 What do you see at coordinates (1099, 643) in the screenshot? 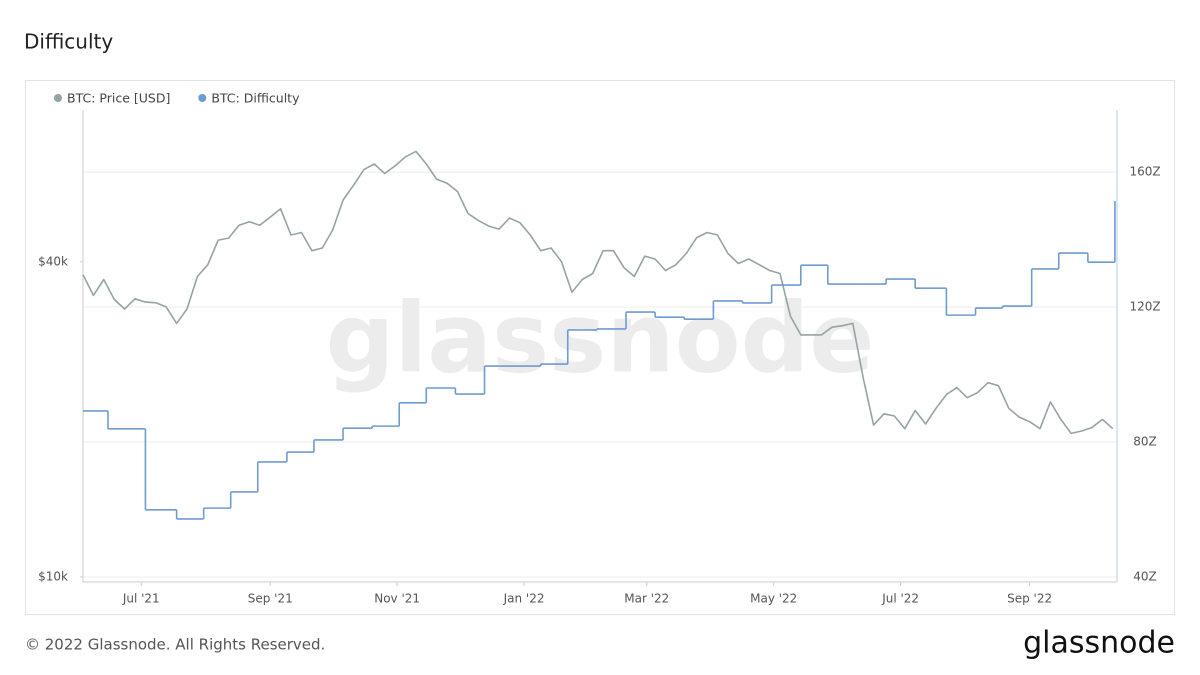
I see `logo: glassnode` at bounding box center [1099, 643].